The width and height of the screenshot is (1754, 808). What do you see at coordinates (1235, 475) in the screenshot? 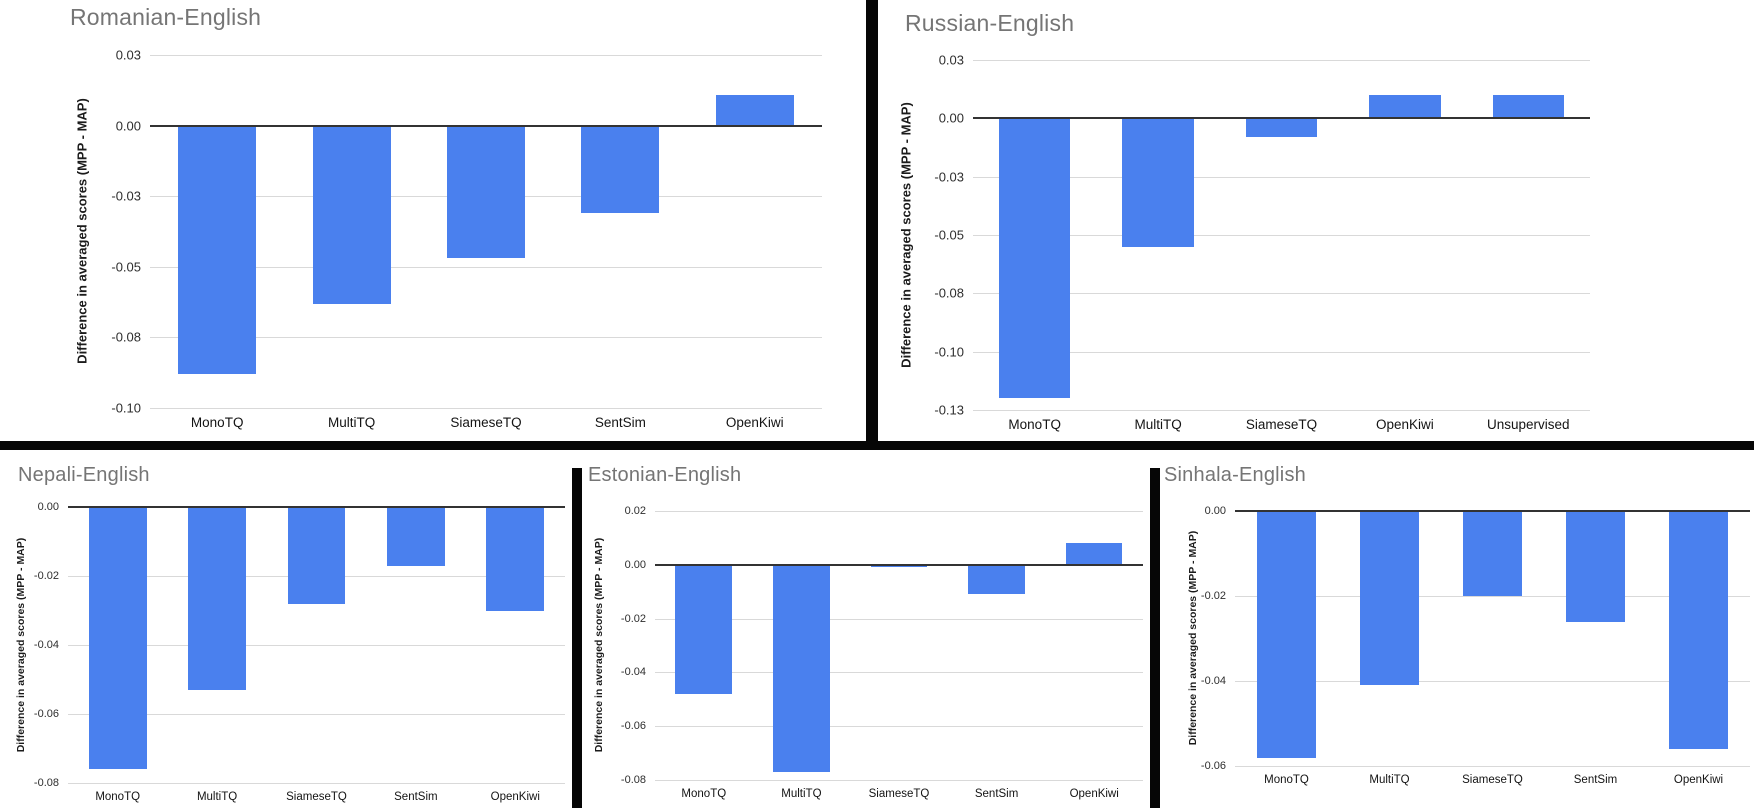
I see `chart-title-sinhala-english: Sinhala-English` at bounding box center [1235, 475].